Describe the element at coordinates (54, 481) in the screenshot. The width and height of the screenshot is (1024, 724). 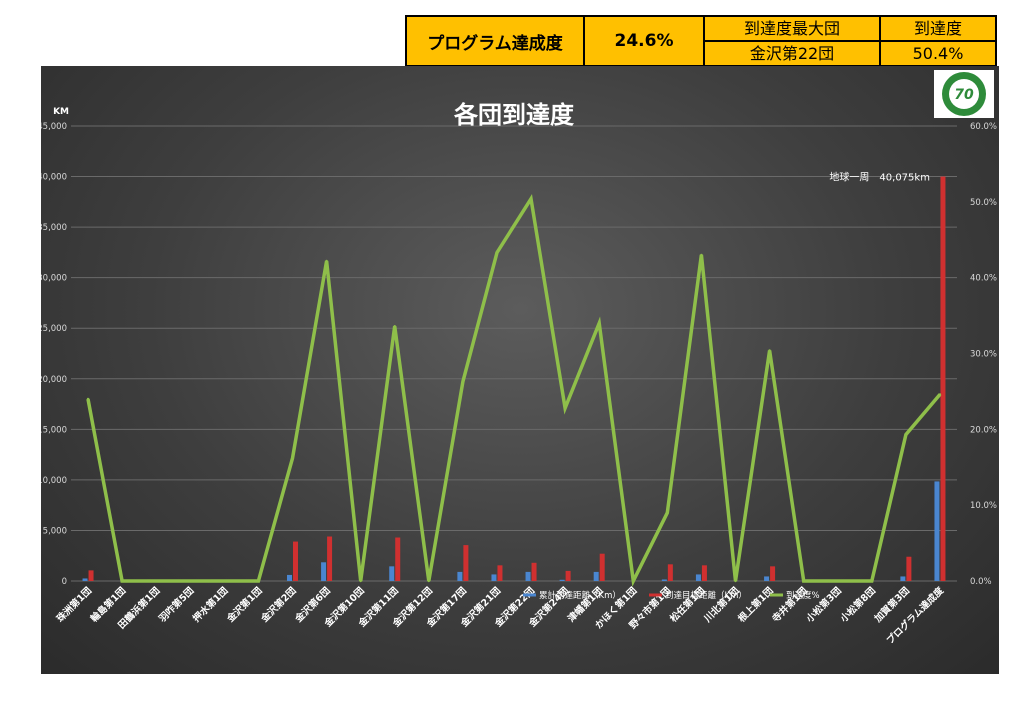
I see `y-tick-left: 10,000` at that location.